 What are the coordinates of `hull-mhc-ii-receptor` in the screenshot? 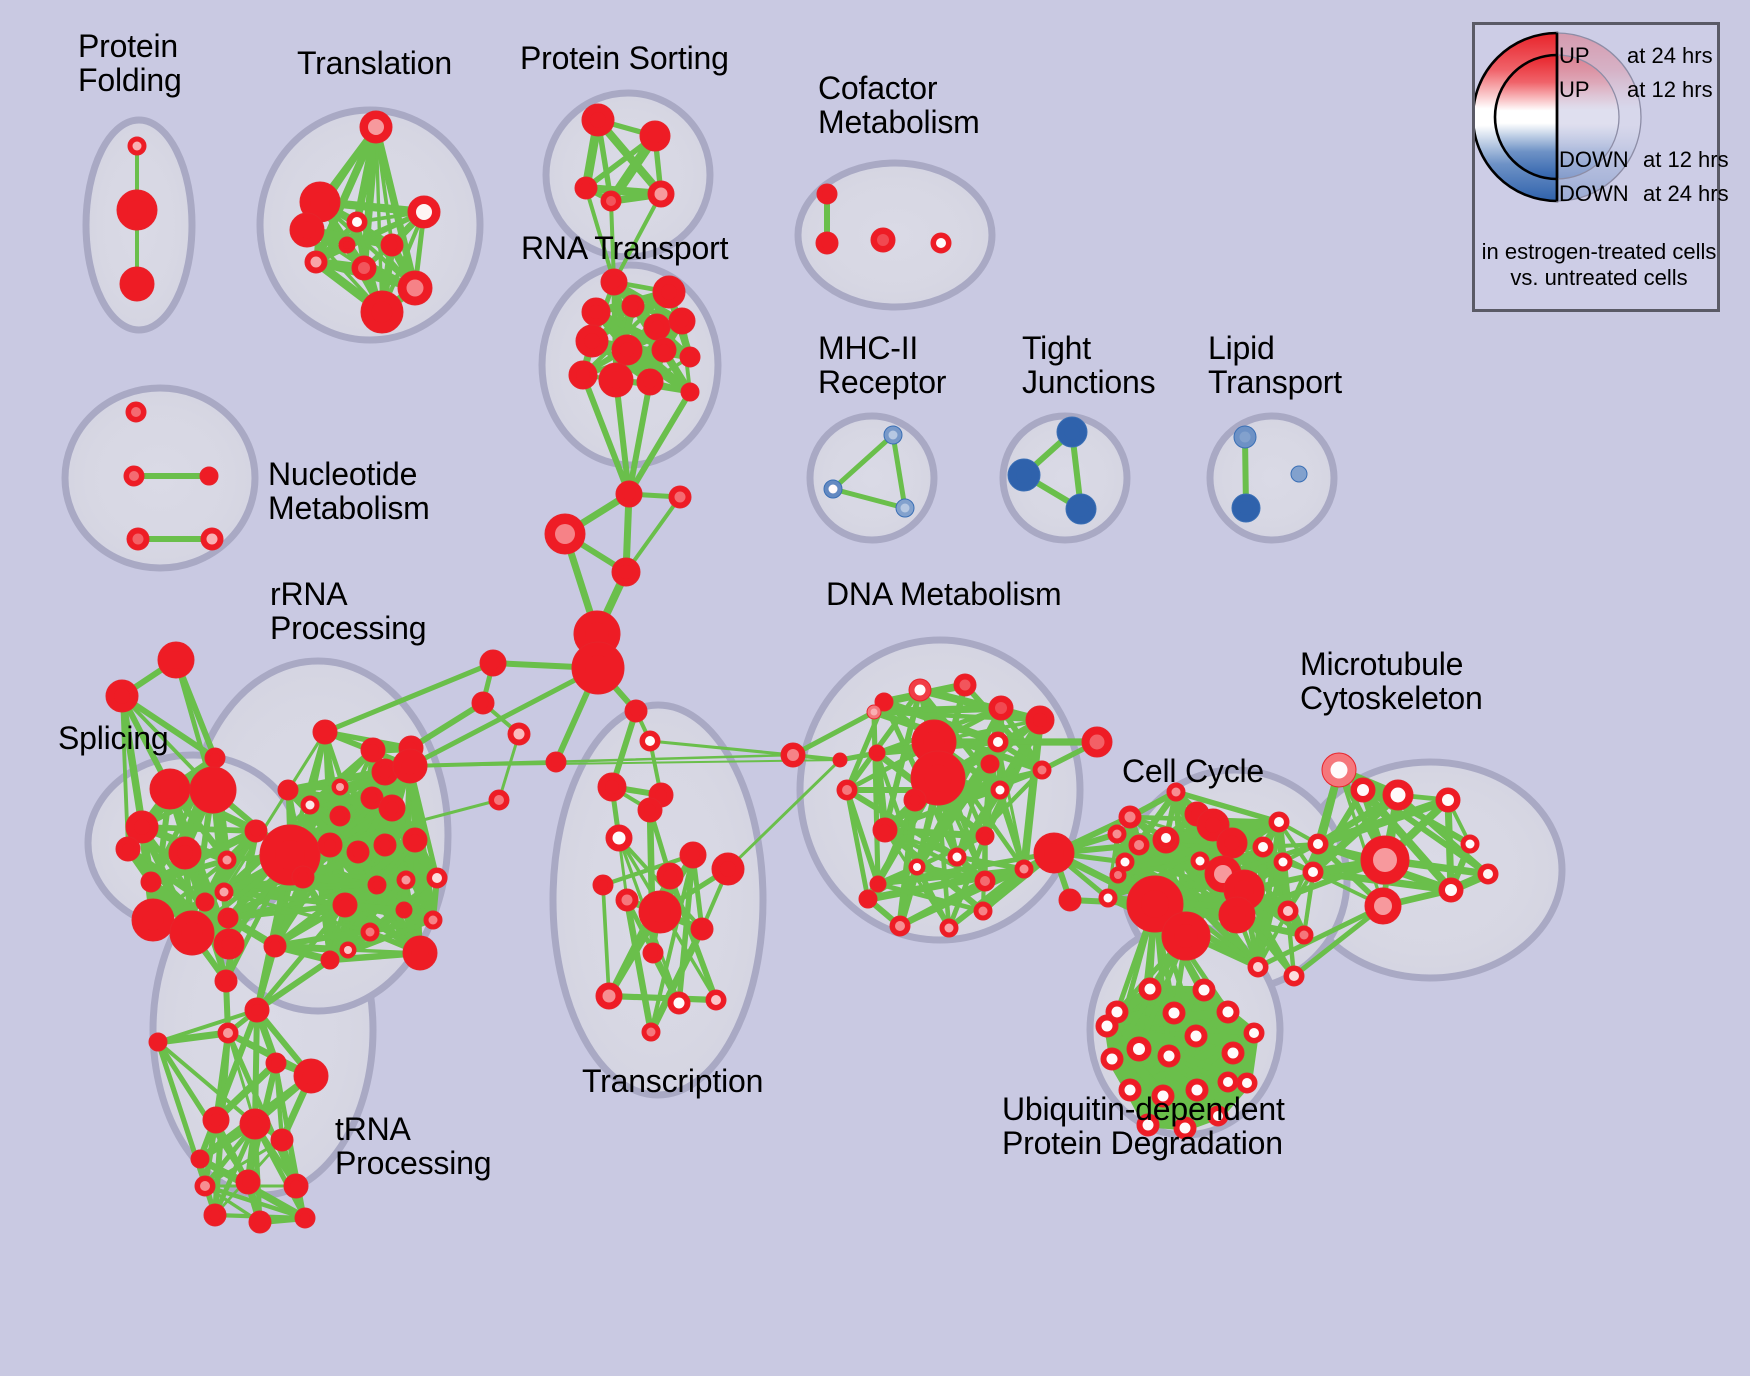 It's located at (872, 478).